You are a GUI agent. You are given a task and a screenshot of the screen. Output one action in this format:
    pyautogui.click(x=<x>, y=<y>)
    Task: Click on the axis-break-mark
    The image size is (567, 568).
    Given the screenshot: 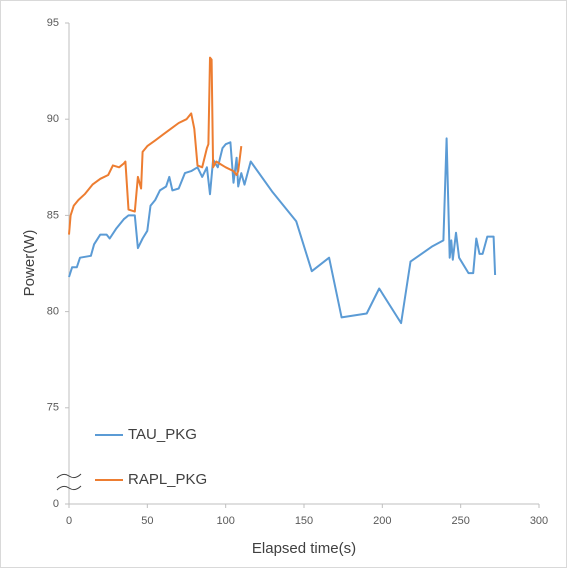 What is the action you would take?
    pyautogui.click(x=69, y=482)
    